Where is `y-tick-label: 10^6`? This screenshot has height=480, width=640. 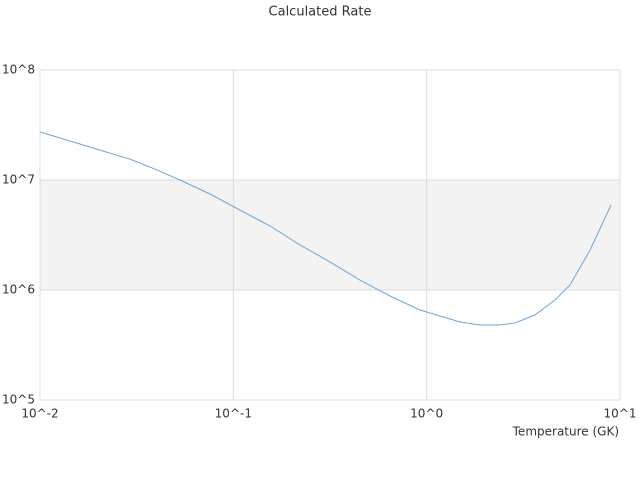
y-tick-label: 10^6 is located at coordinates (18, 290).